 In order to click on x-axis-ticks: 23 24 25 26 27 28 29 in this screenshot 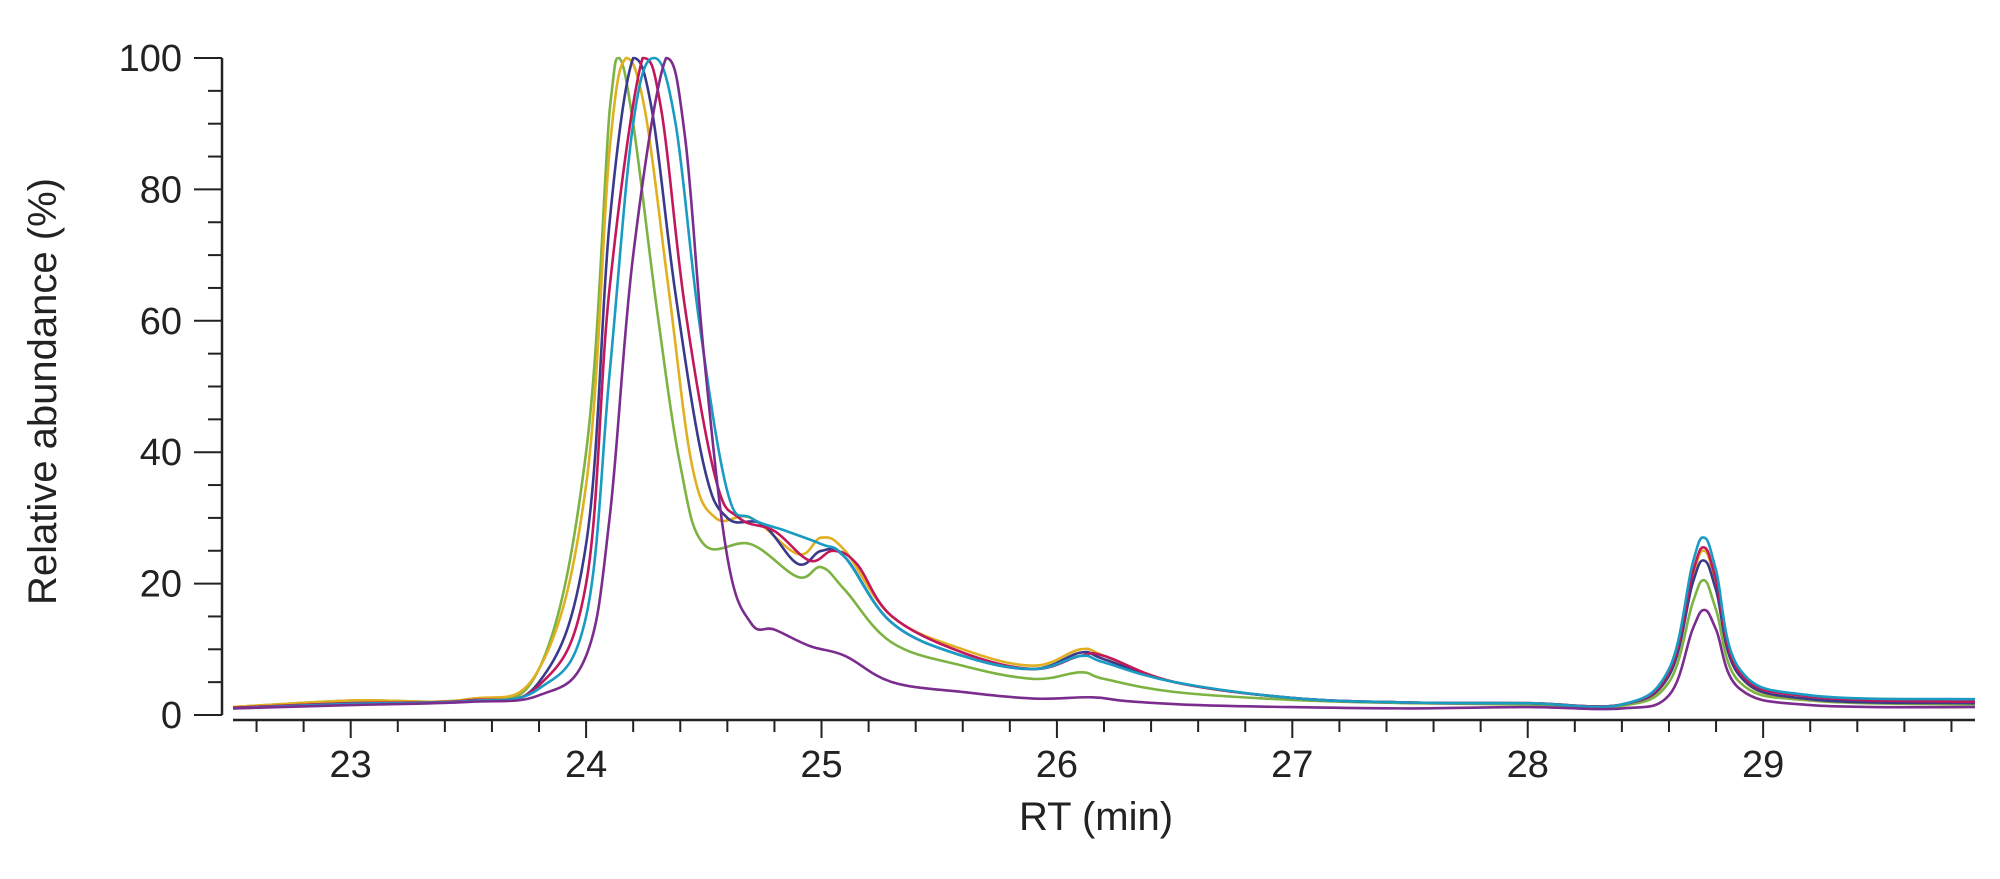, I will do `click(1104, 753)`.